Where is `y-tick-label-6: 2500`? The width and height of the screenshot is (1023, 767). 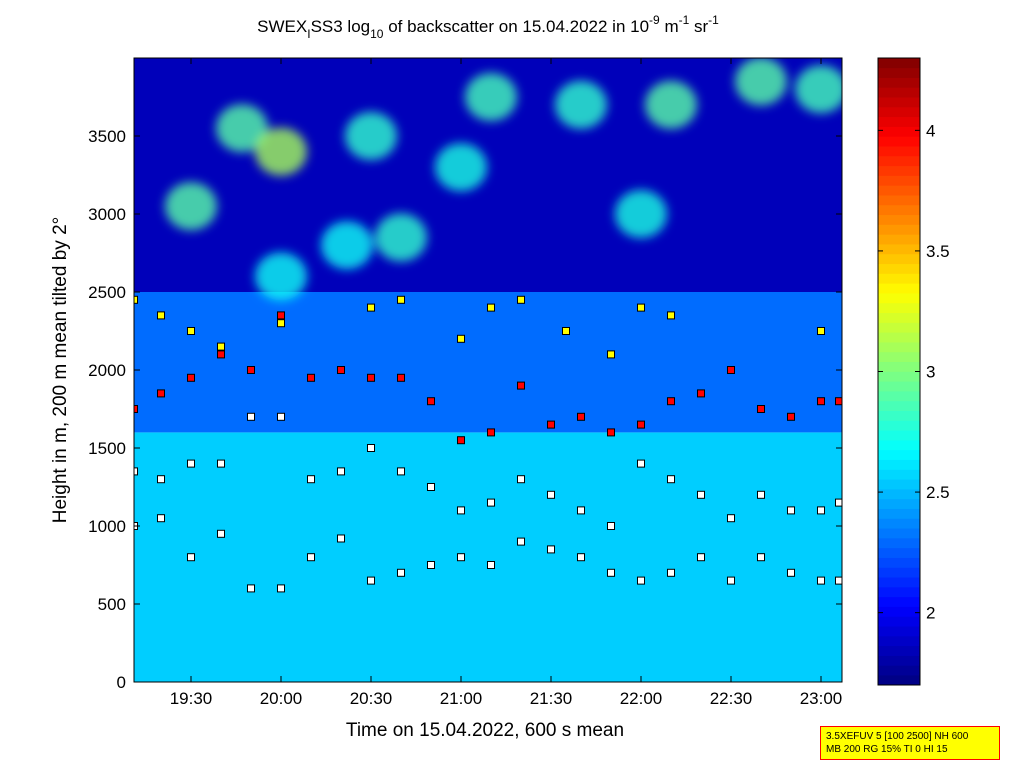
y-tick-label-6: 2500 is located at coordinates (107, 292).